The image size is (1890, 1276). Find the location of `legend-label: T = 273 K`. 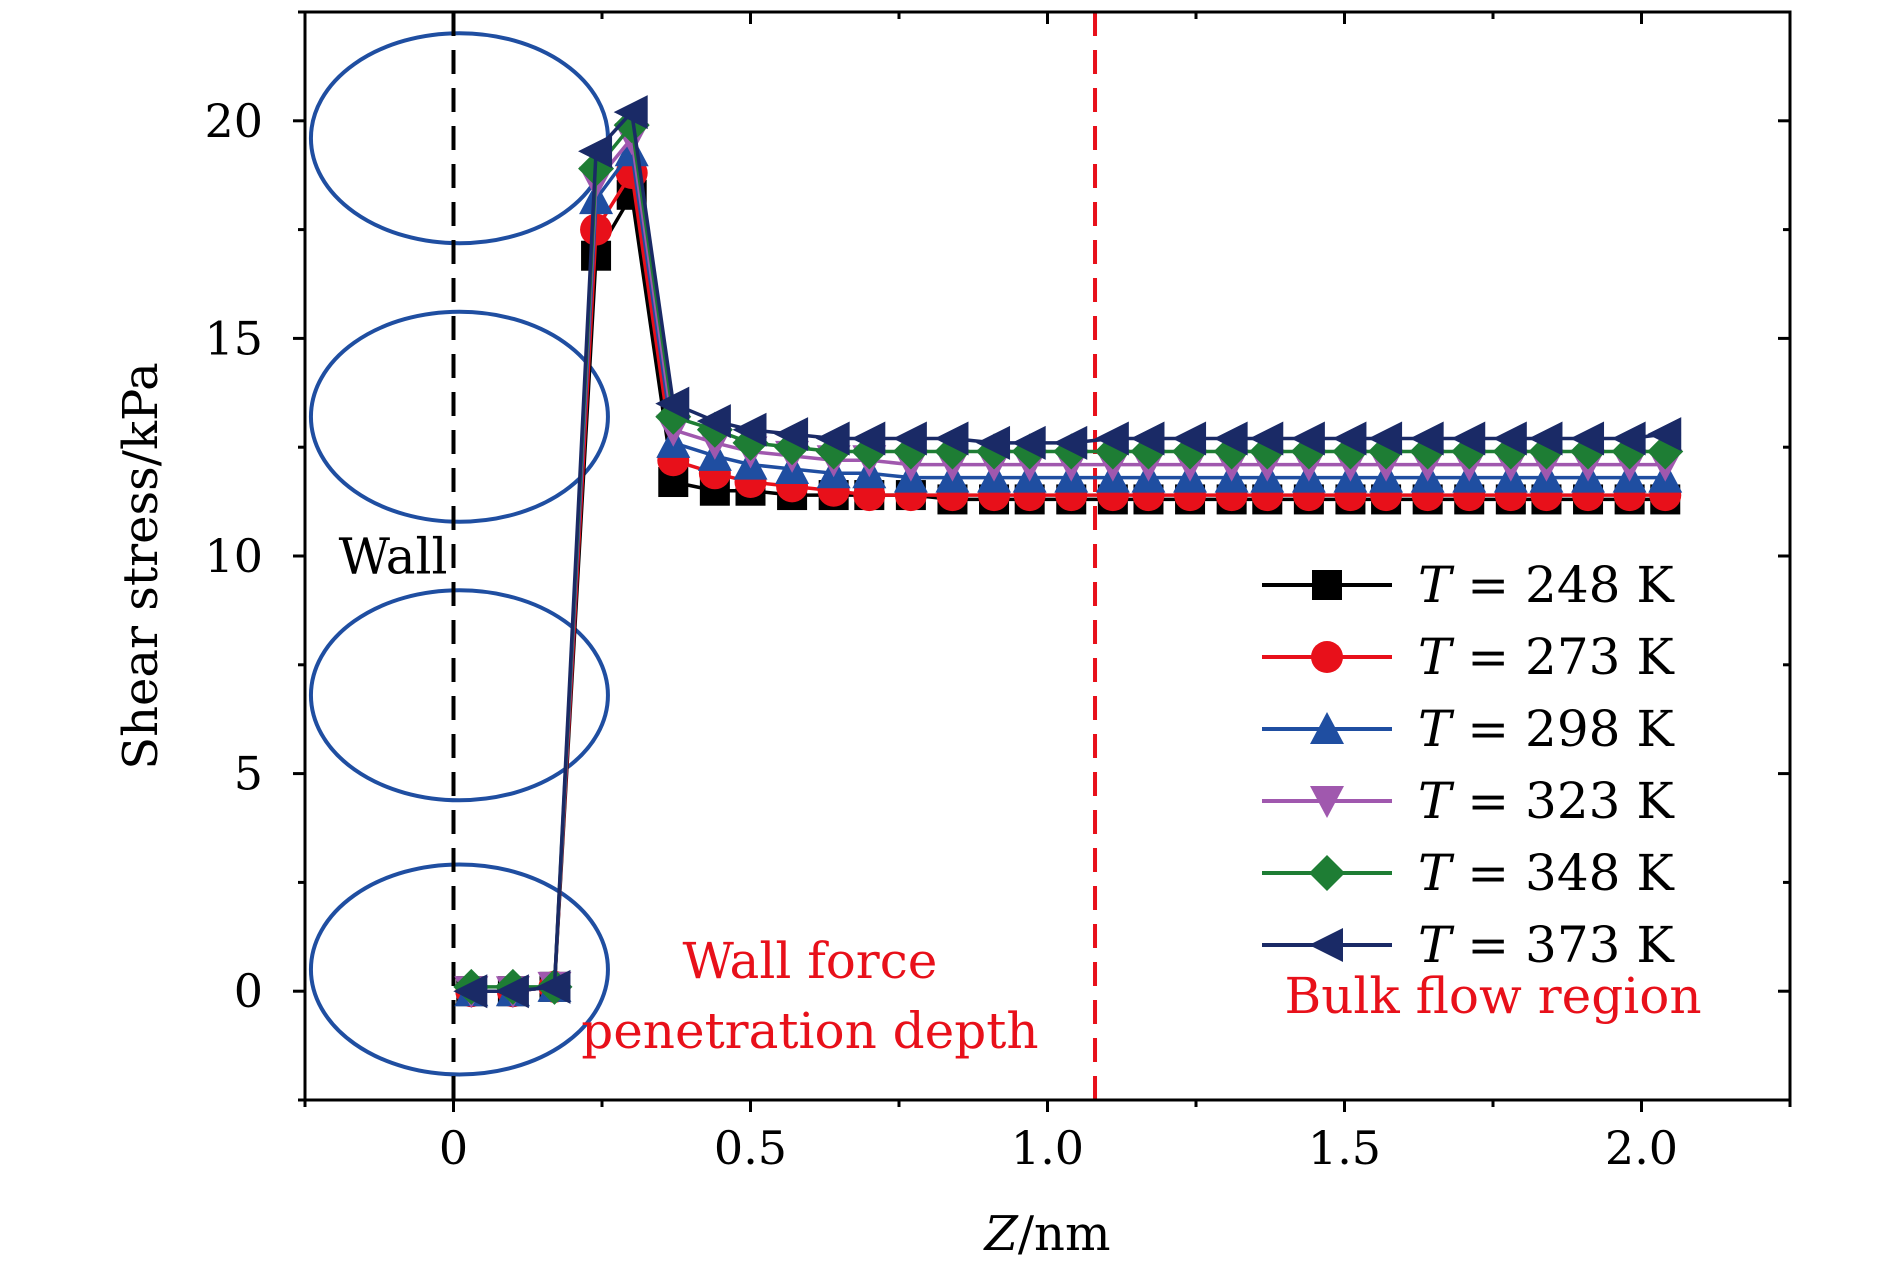

legend-label: T = 273 K is located at coordinates (1546, 657).